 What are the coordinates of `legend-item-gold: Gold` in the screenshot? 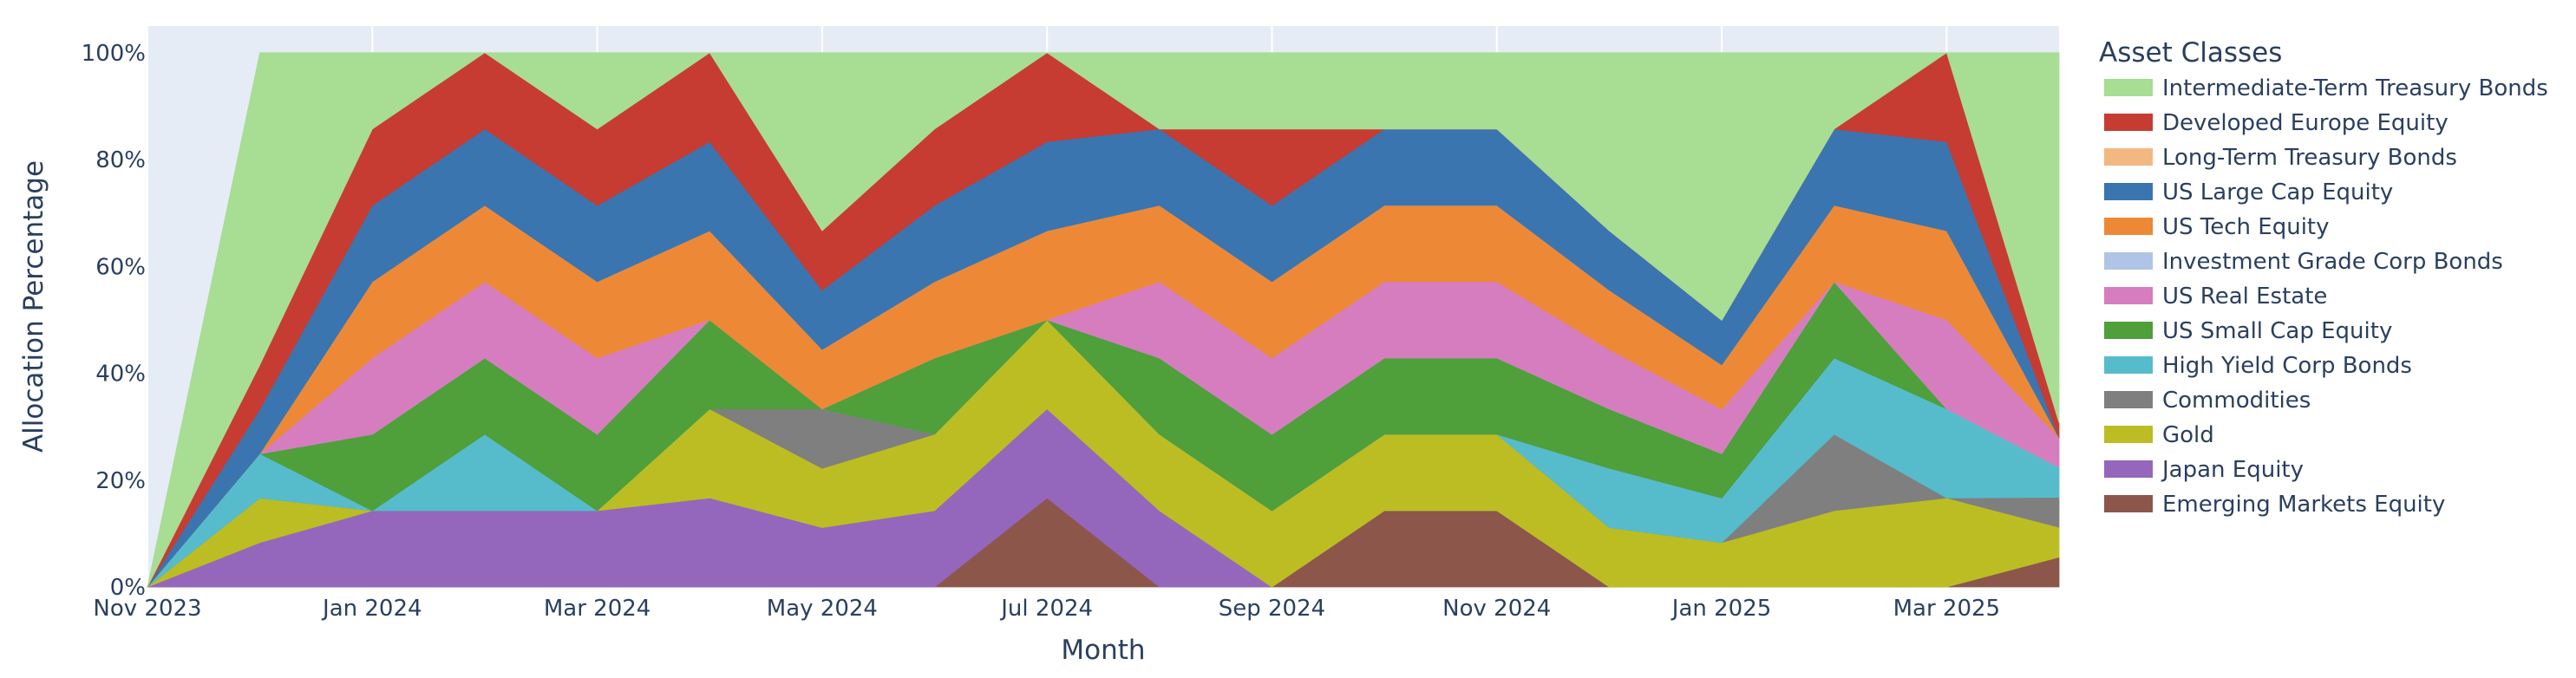 It's located at (2159, 435).